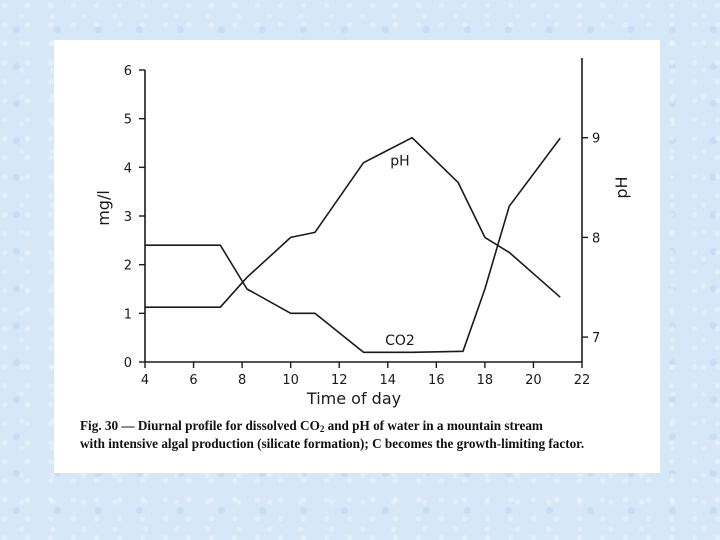  What do you see at coordinates (128, 217) in the screenshot?
I see `y-left-tick-label: 3` at bounding box center [128, 217].